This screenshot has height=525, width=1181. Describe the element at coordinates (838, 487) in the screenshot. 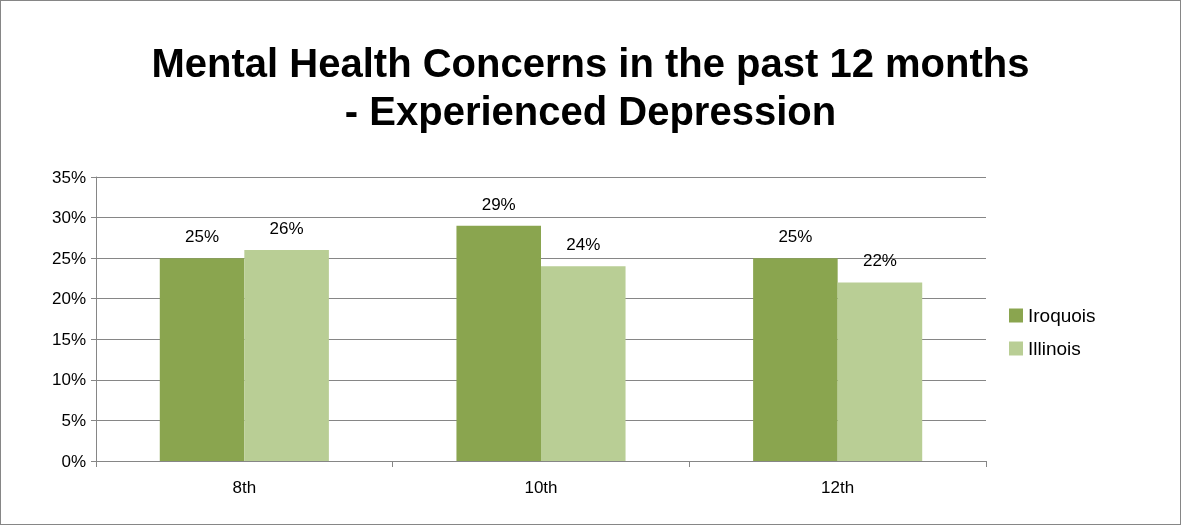

I see `x-tick-label: 12th` at that location.